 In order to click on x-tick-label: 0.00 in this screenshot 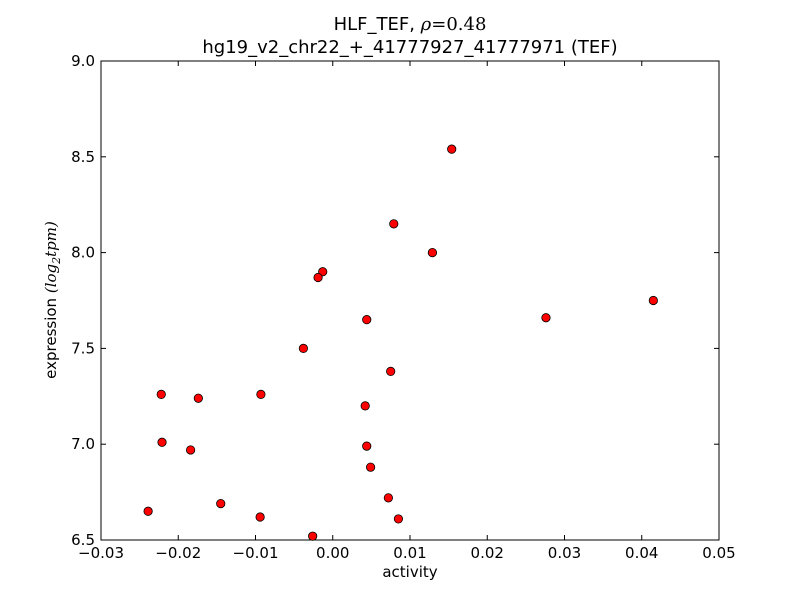, I will do `click(332, 553)`.